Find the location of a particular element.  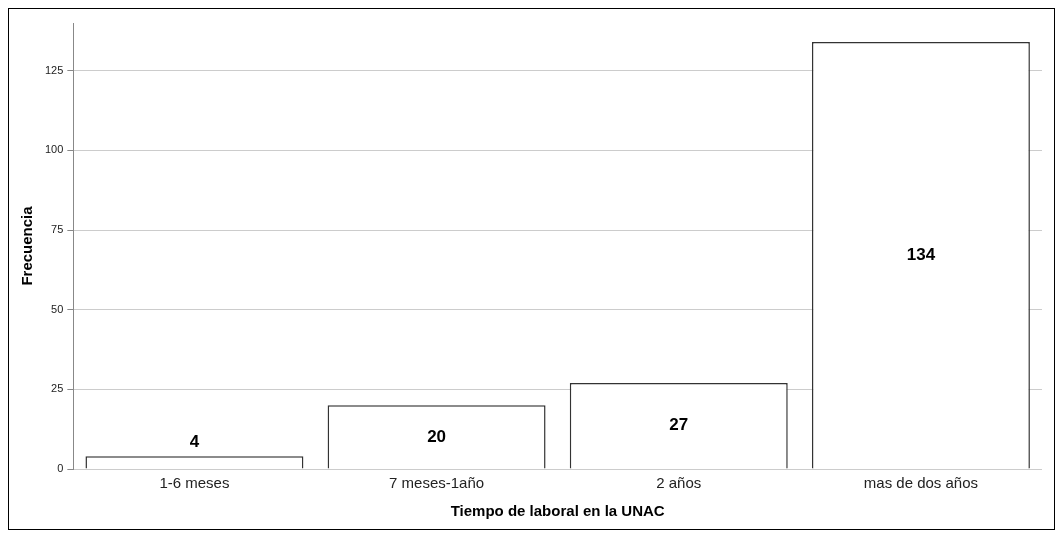

x-tick-label: 7 meses-1año is located at coordinates (437, 483).